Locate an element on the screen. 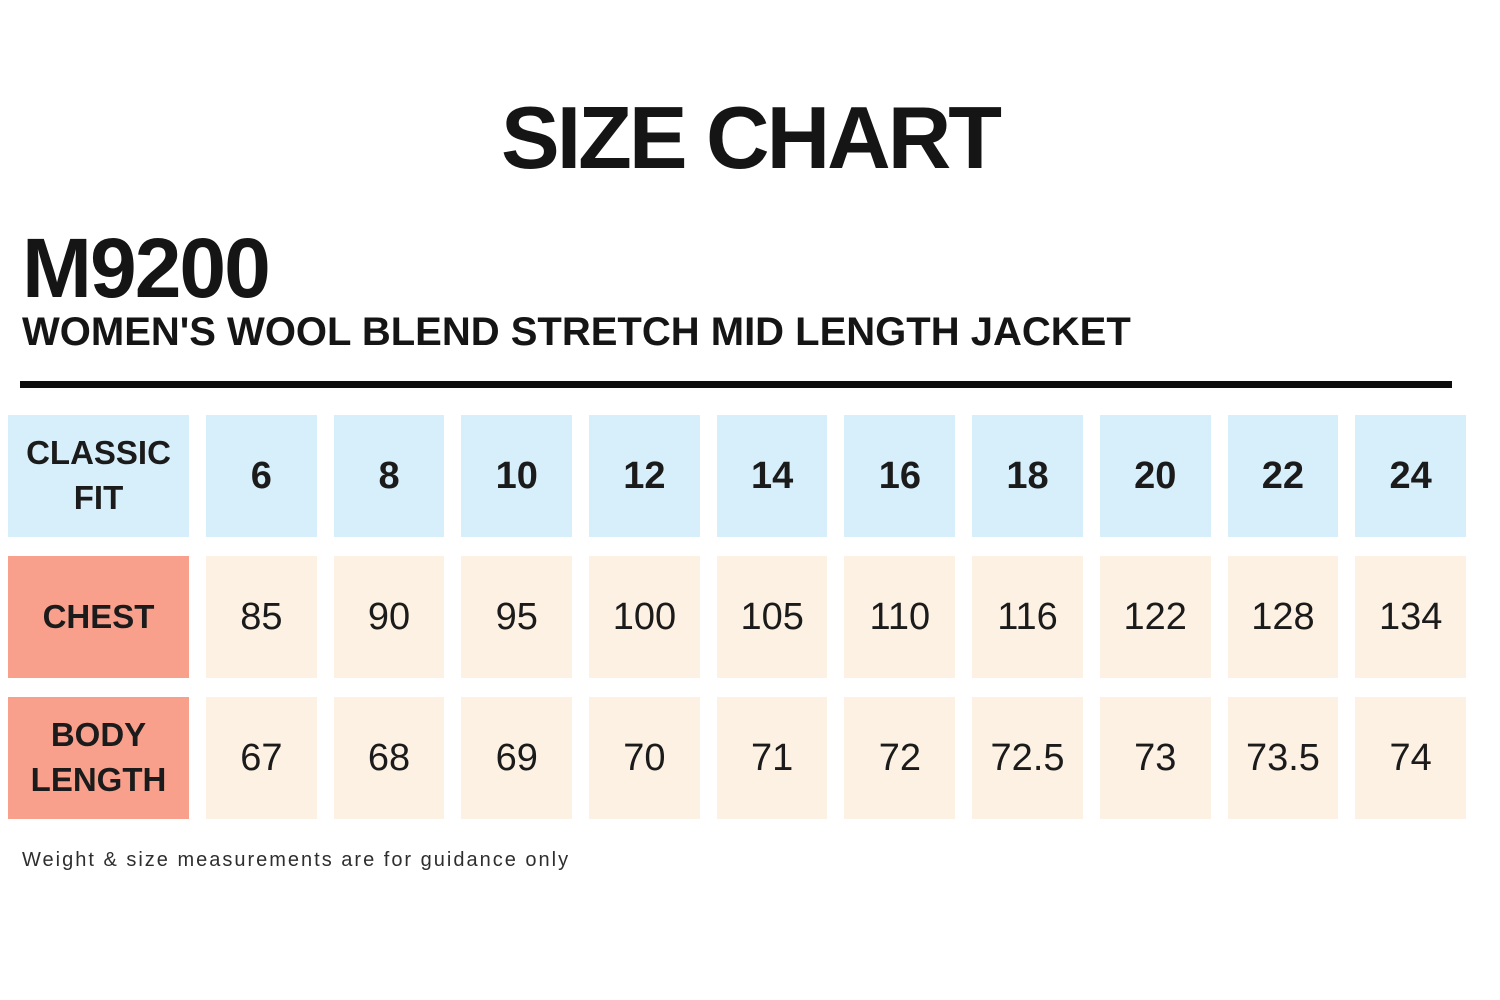  page-title: SIZE CHART is located at coordinates (751, 137).